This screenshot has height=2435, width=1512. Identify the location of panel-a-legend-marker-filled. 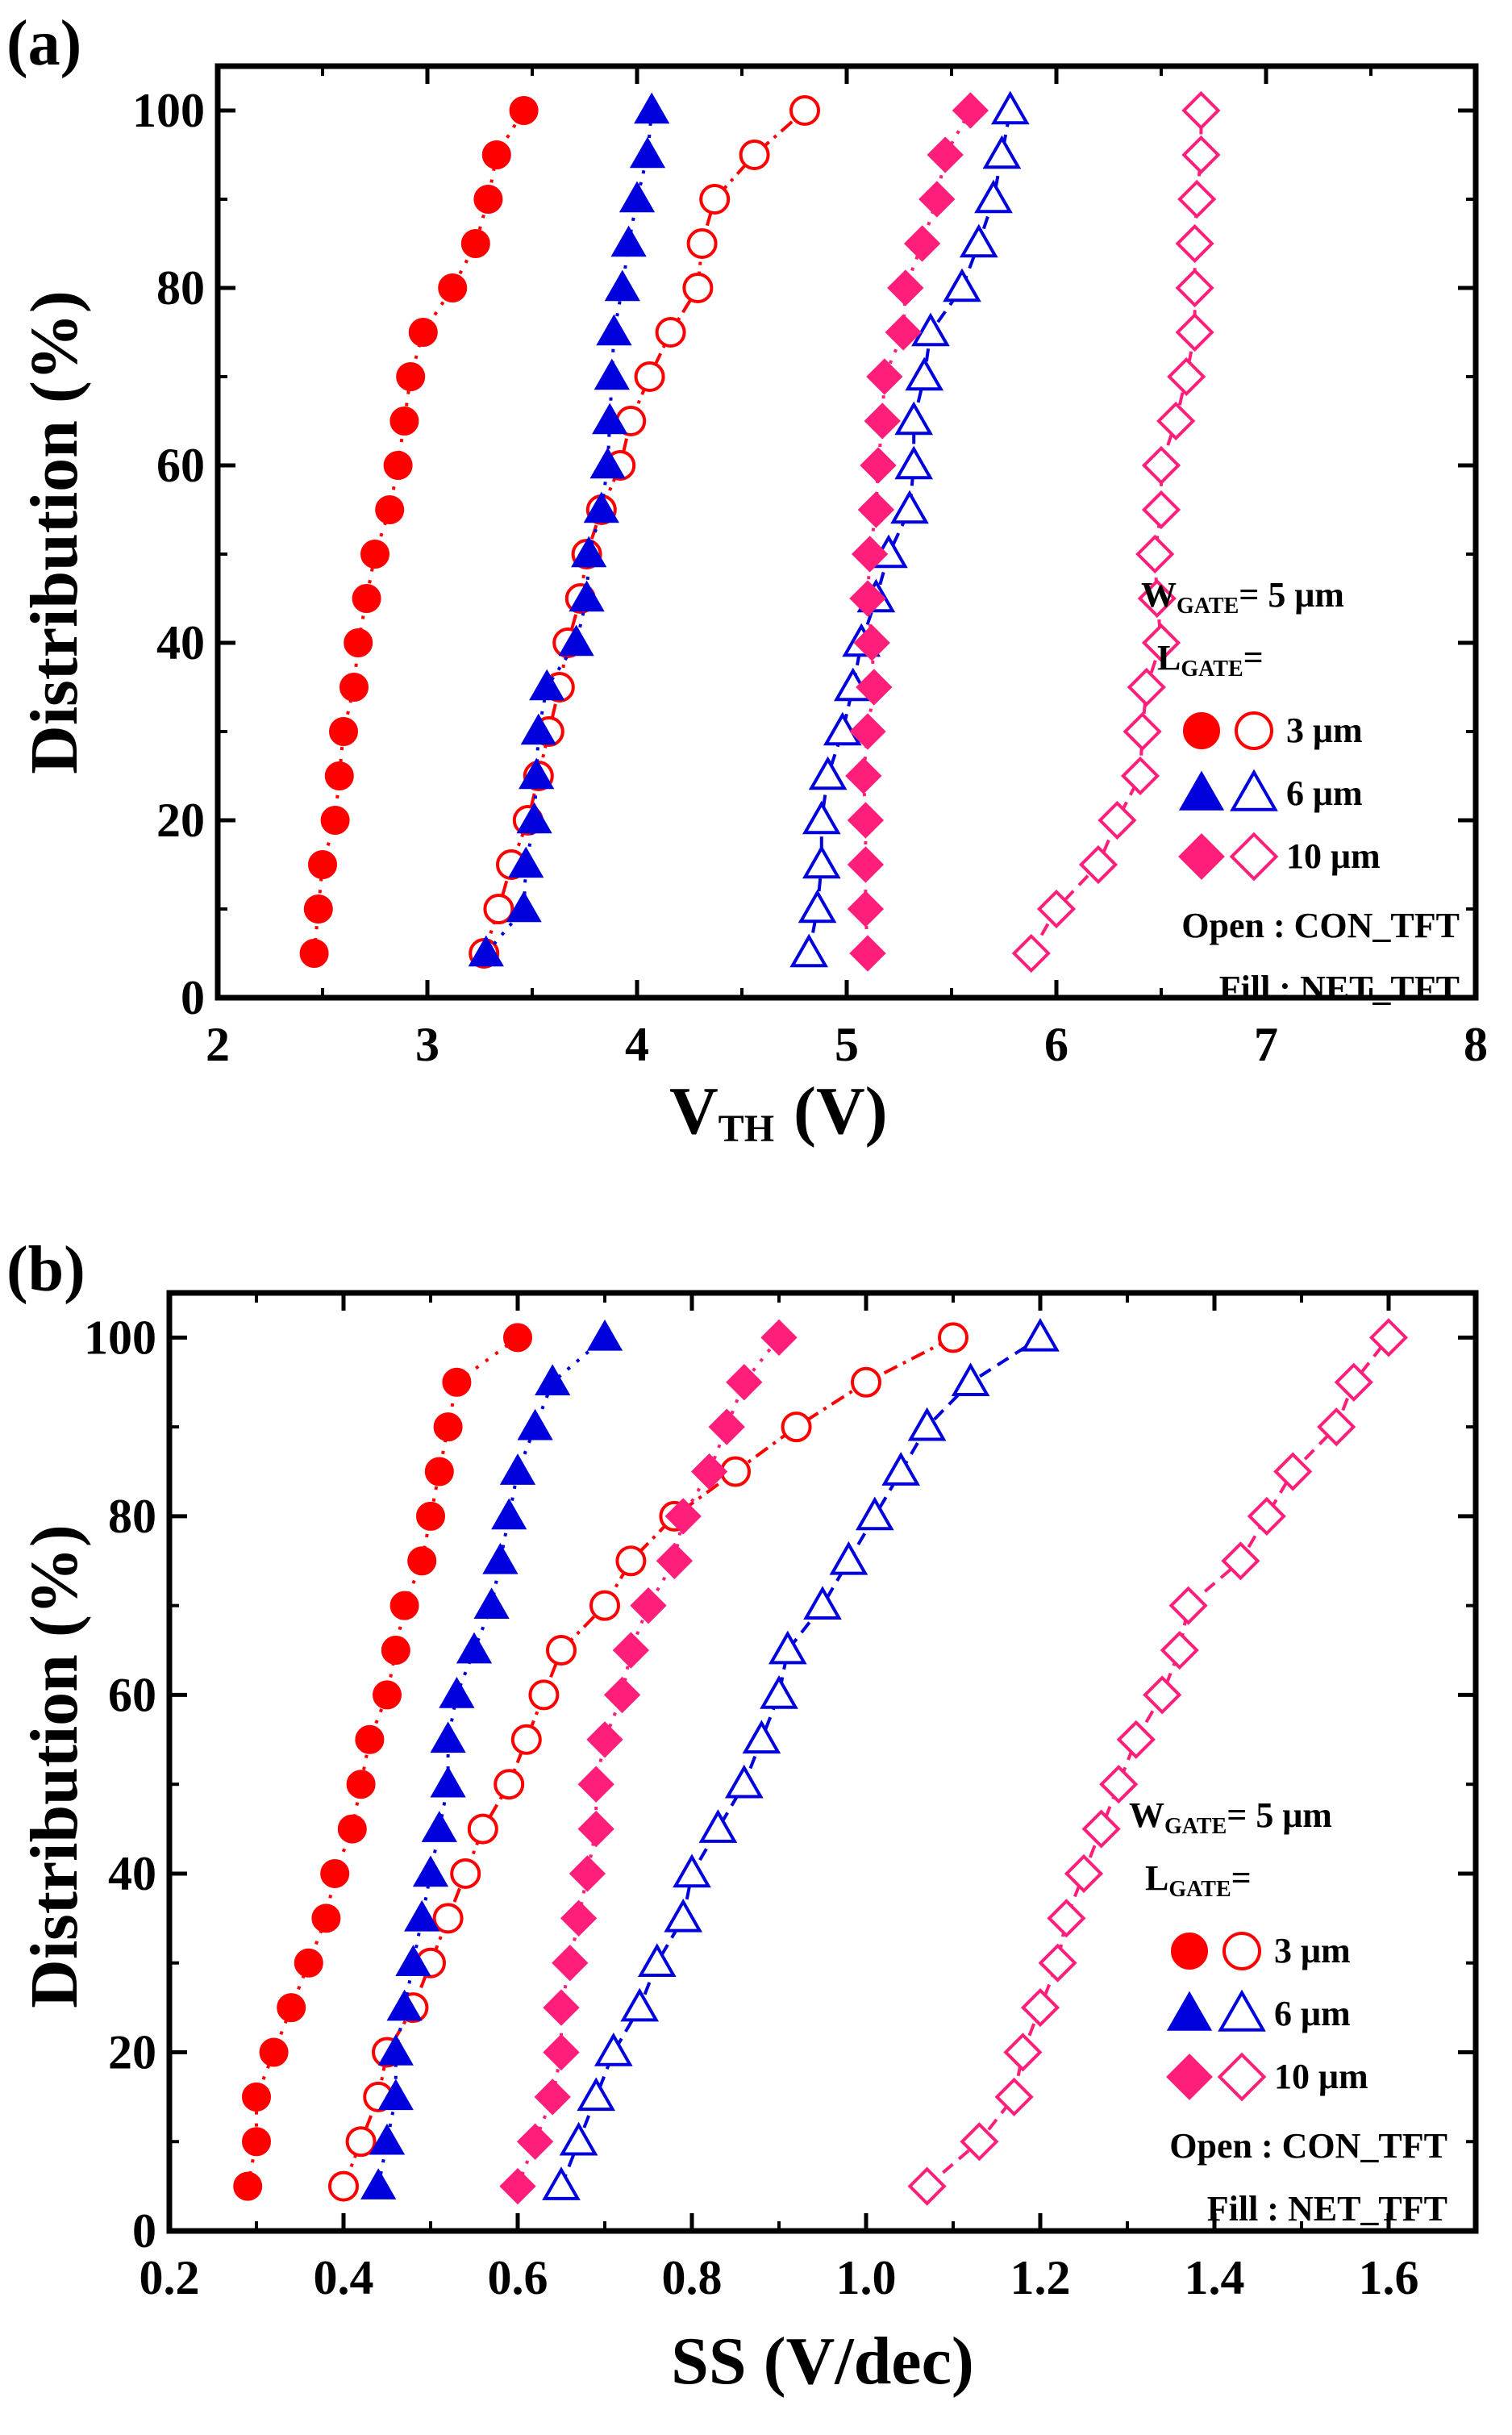
(1201, 730).